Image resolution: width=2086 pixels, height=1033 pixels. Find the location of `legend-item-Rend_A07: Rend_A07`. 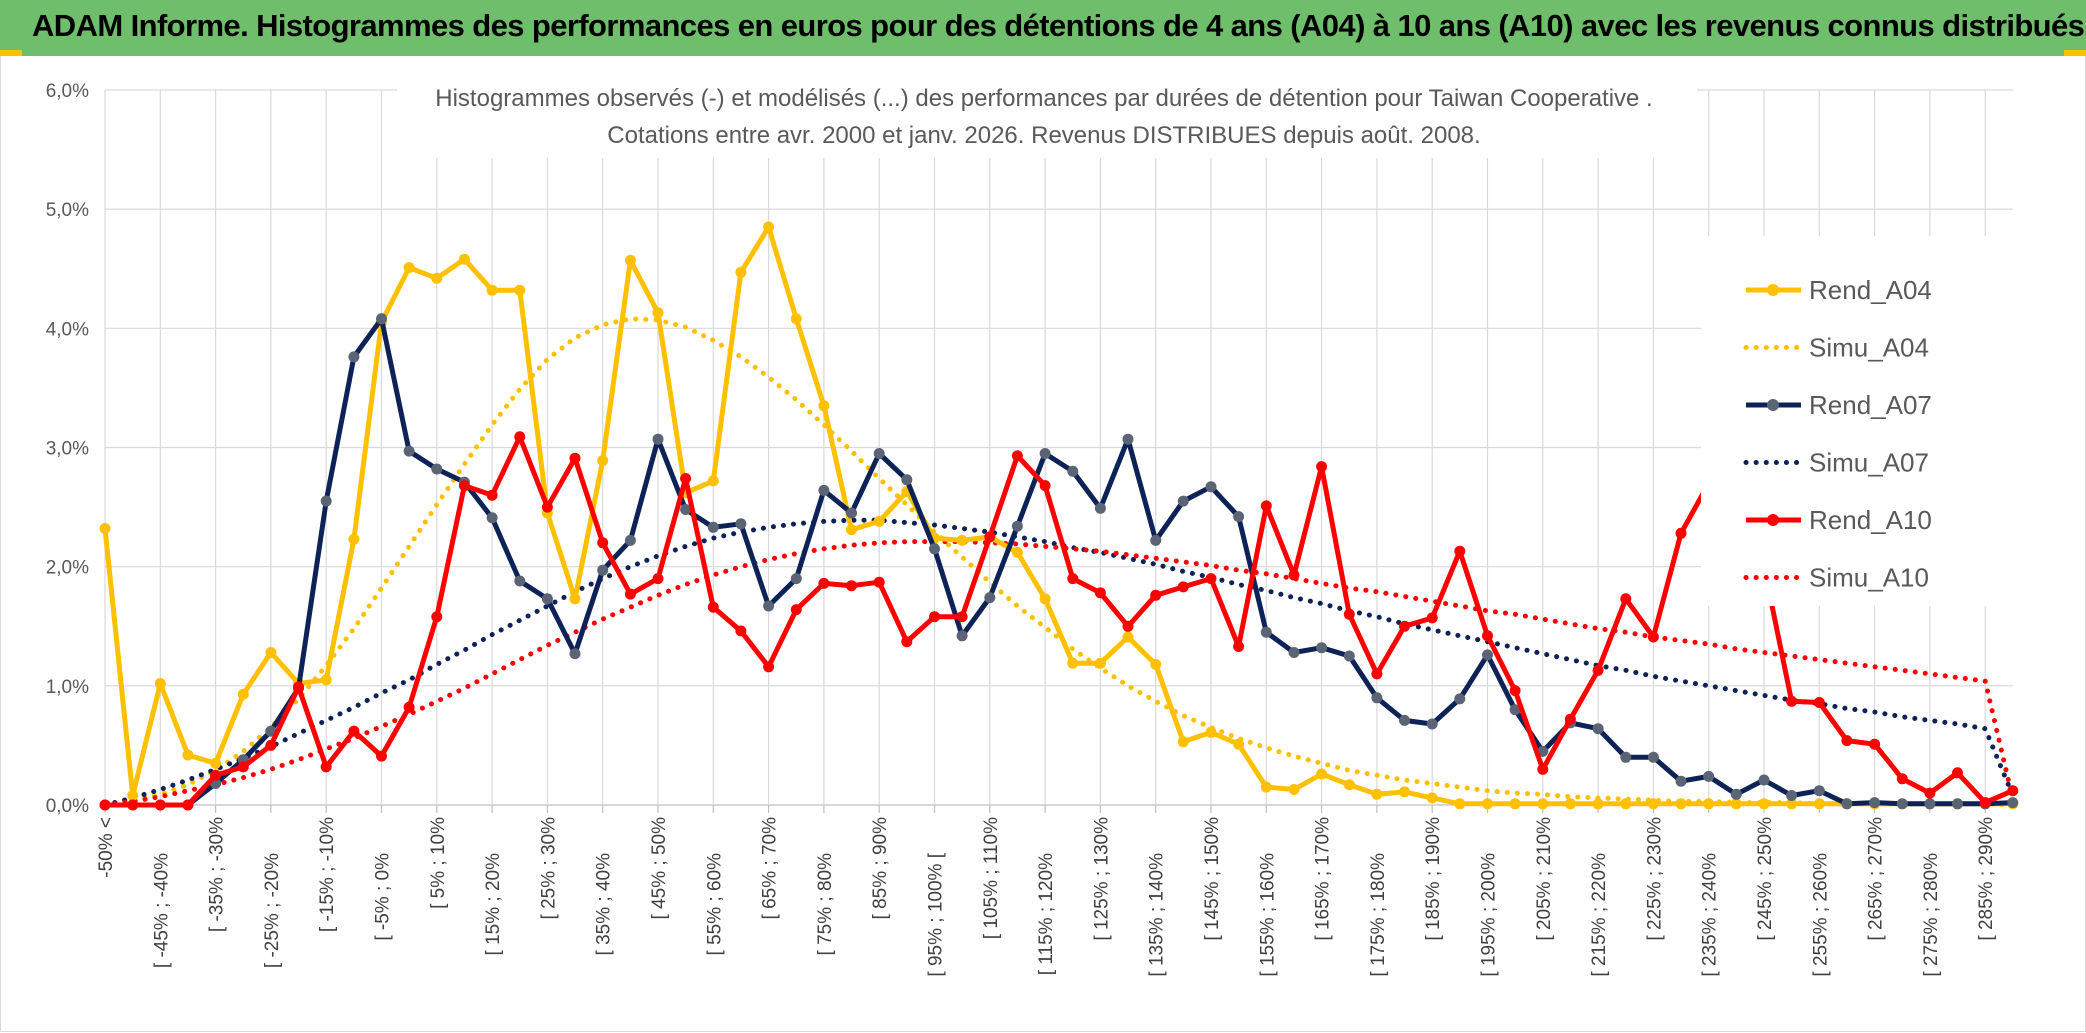

legend-item-Rend_A07: Rend_A07 is located at coordinates (1839, 405).